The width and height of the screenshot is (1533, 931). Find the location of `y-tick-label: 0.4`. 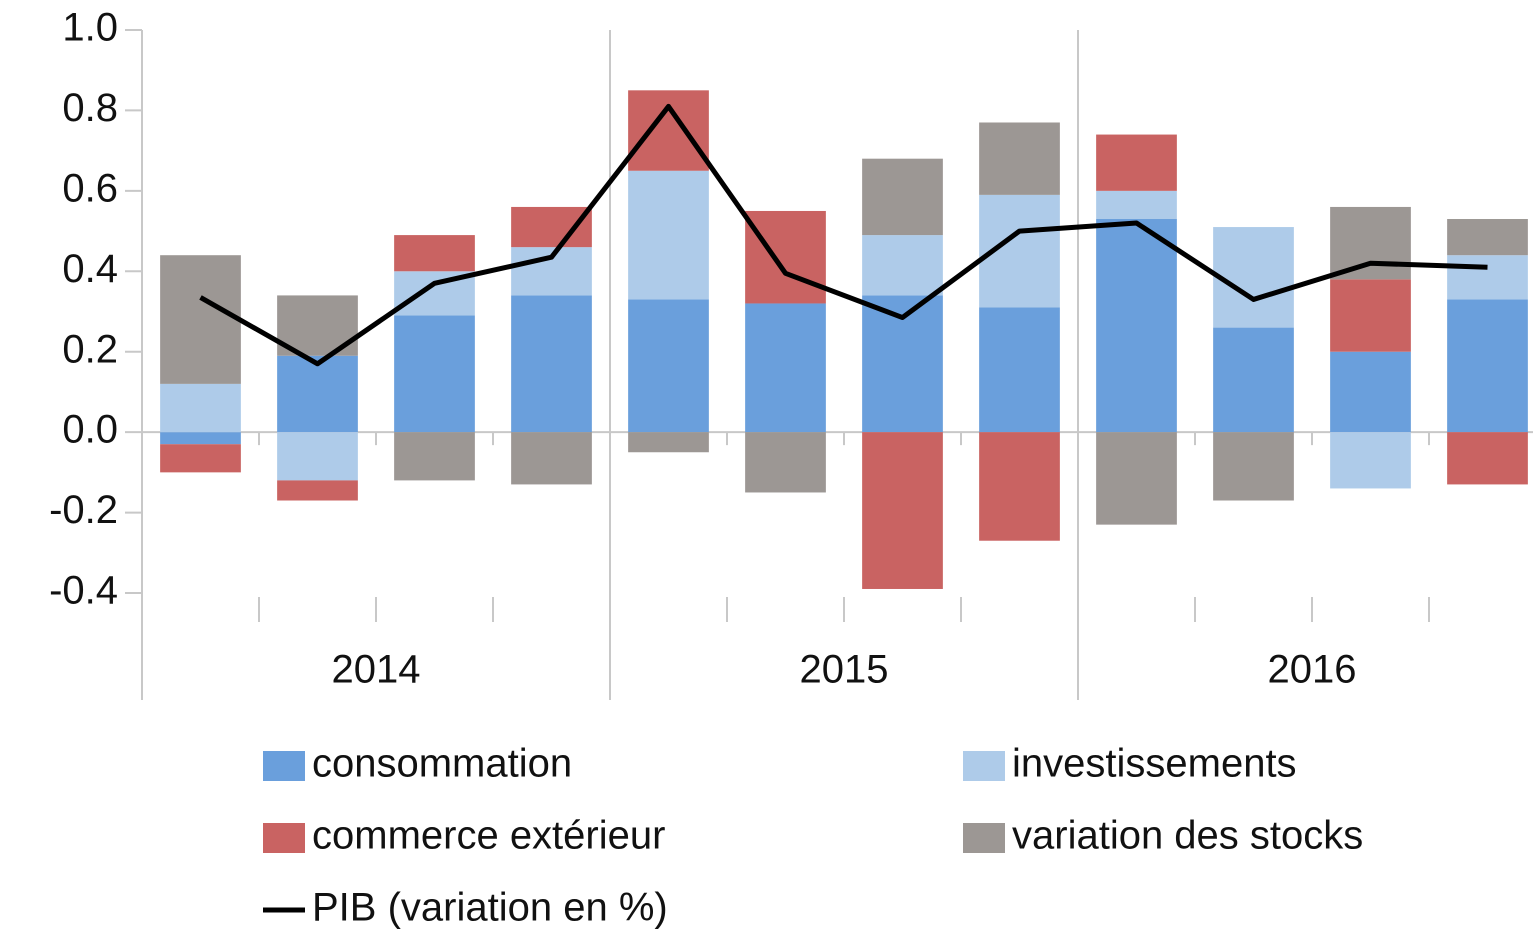

y-tick-label: 0.4 is located at coordinates (90, 269).